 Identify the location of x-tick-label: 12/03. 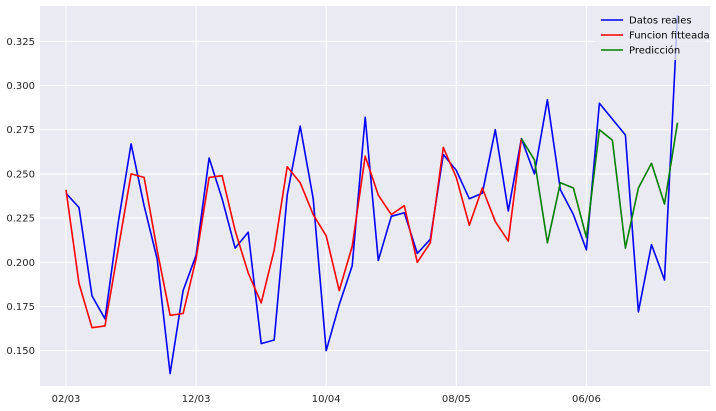
(196, 399).